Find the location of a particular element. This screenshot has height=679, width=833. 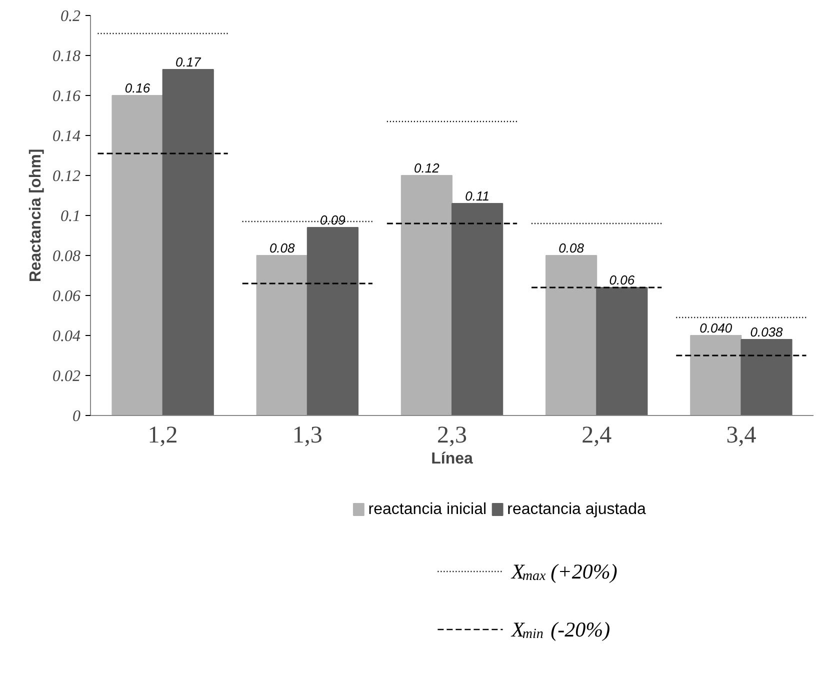

y-tick-label: 0.18 is located at coordinates (66, 56).